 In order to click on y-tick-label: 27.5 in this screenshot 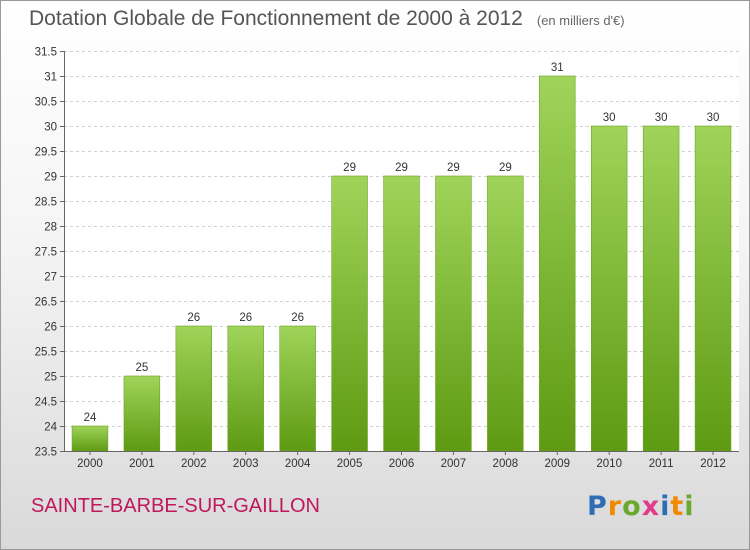, I will do `click(46, 253)`.